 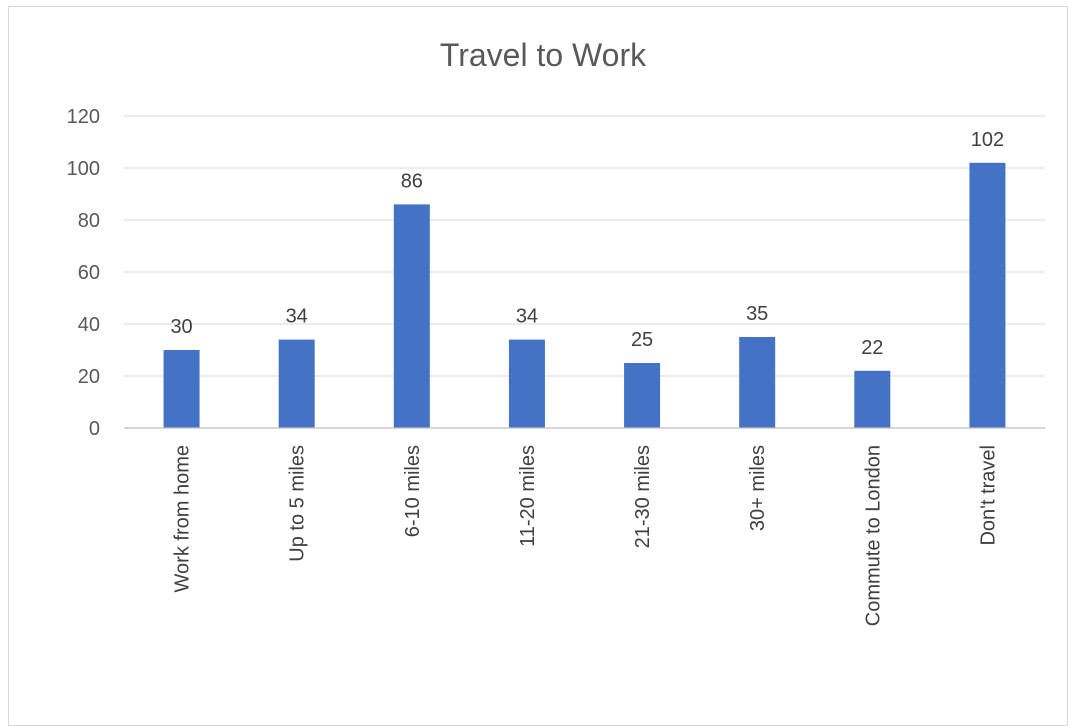 I want to click on data-label: 35, so click(x=757, y=314).